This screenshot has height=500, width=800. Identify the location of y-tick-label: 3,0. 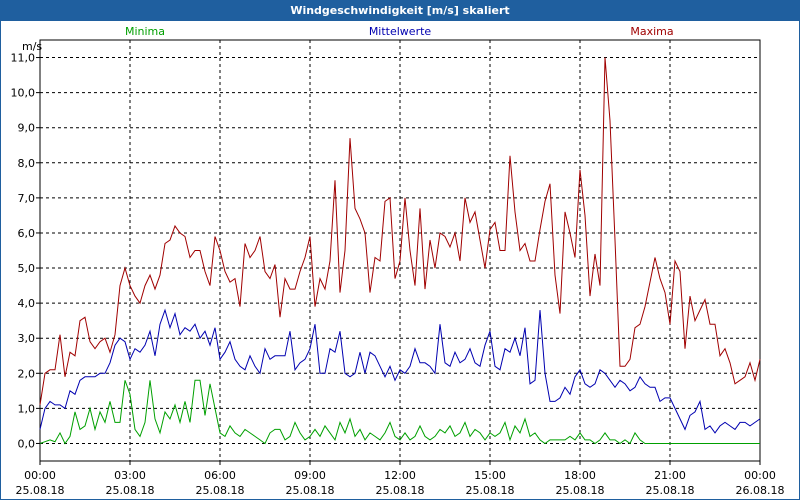
(27, 338).